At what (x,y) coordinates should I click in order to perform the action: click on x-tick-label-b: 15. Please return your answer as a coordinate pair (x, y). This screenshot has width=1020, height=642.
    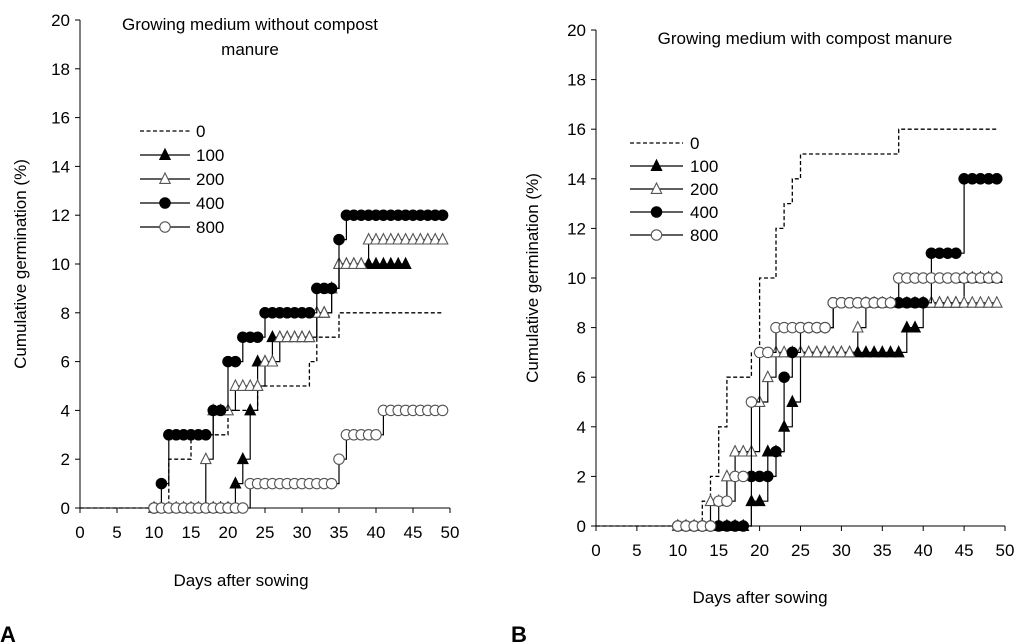
    Looking at the image, I should click on (718, 550).